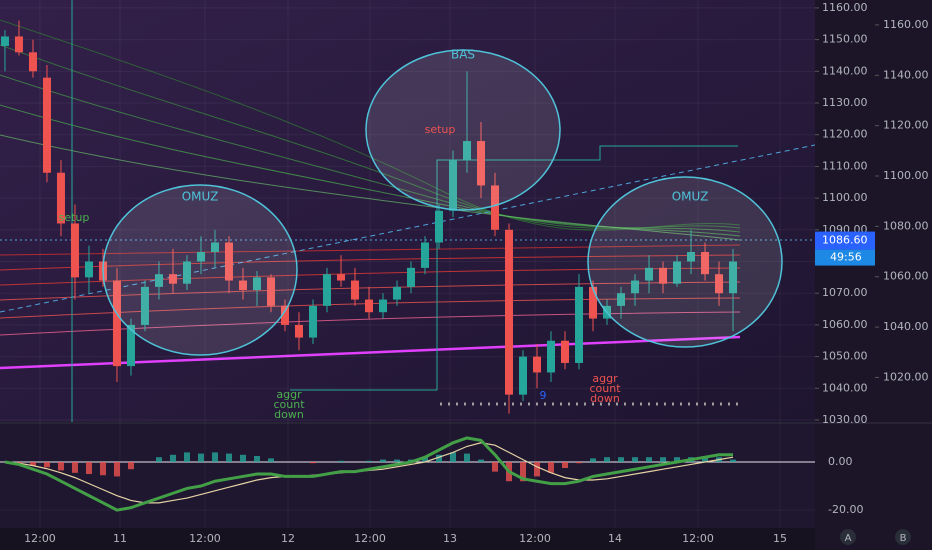  I want to click on macd-tick-label: -20.00, so click(845, 509).